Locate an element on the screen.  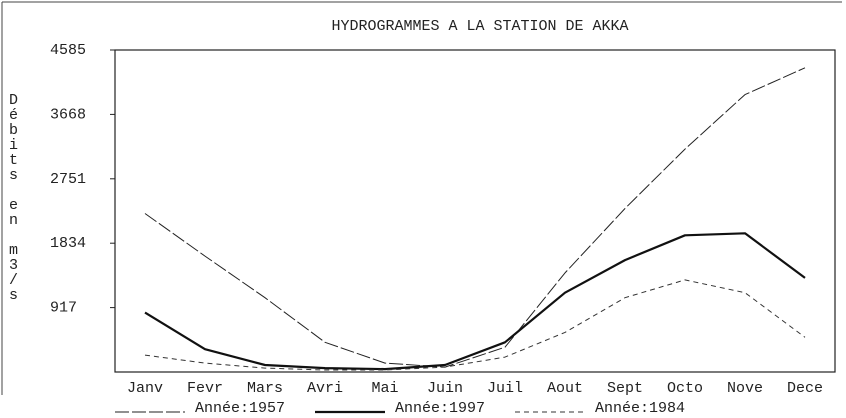
y-tick-label: 2751 is located at coordinates (68, 179).